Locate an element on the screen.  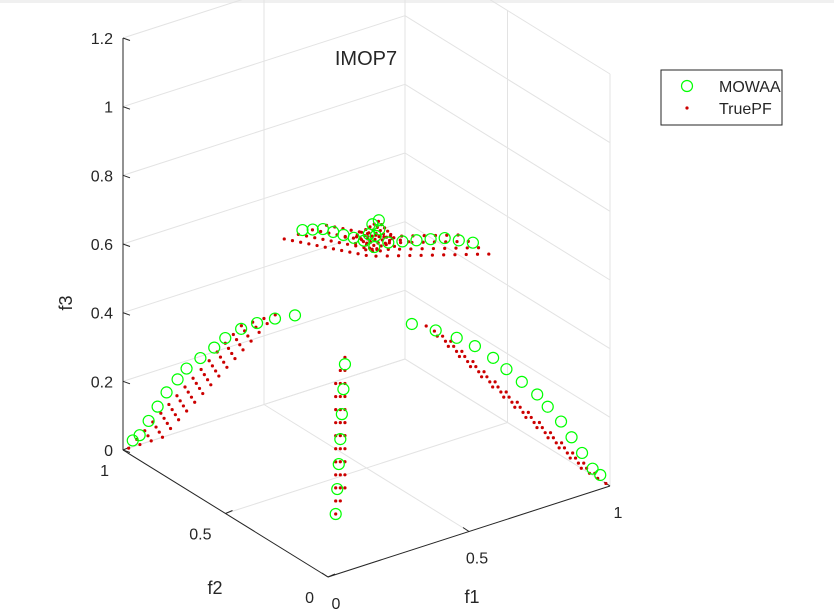
x-tick-label: 0 is located at coordinates (336, 604).